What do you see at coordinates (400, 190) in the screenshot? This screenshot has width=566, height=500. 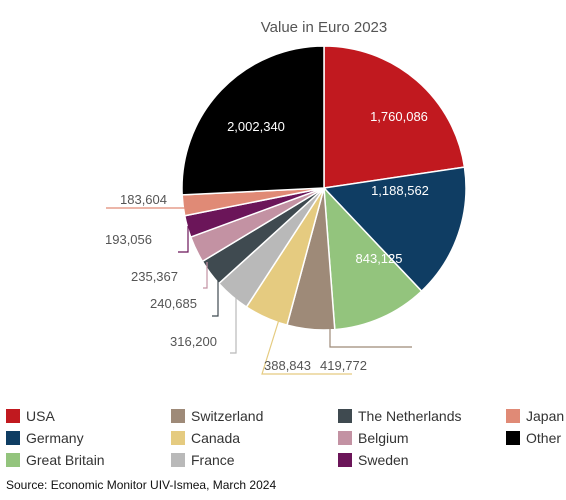 I see `data-label-germany: 1,188,562` at bounding box center [400, 190].